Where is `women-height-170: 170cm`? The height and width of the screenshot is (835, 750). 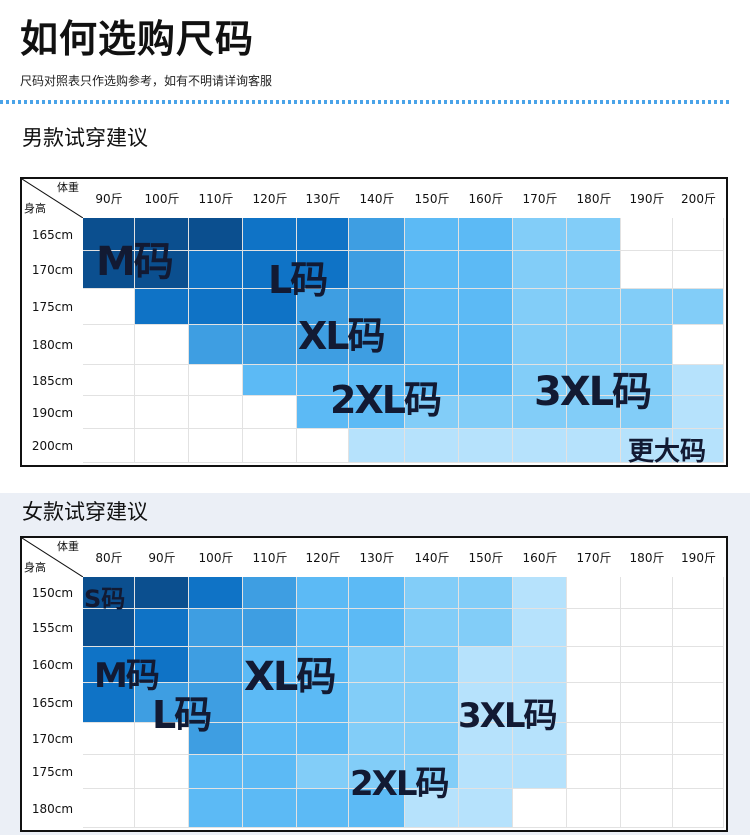 women-height-170: 170cm is located at coordinates (52, 739).